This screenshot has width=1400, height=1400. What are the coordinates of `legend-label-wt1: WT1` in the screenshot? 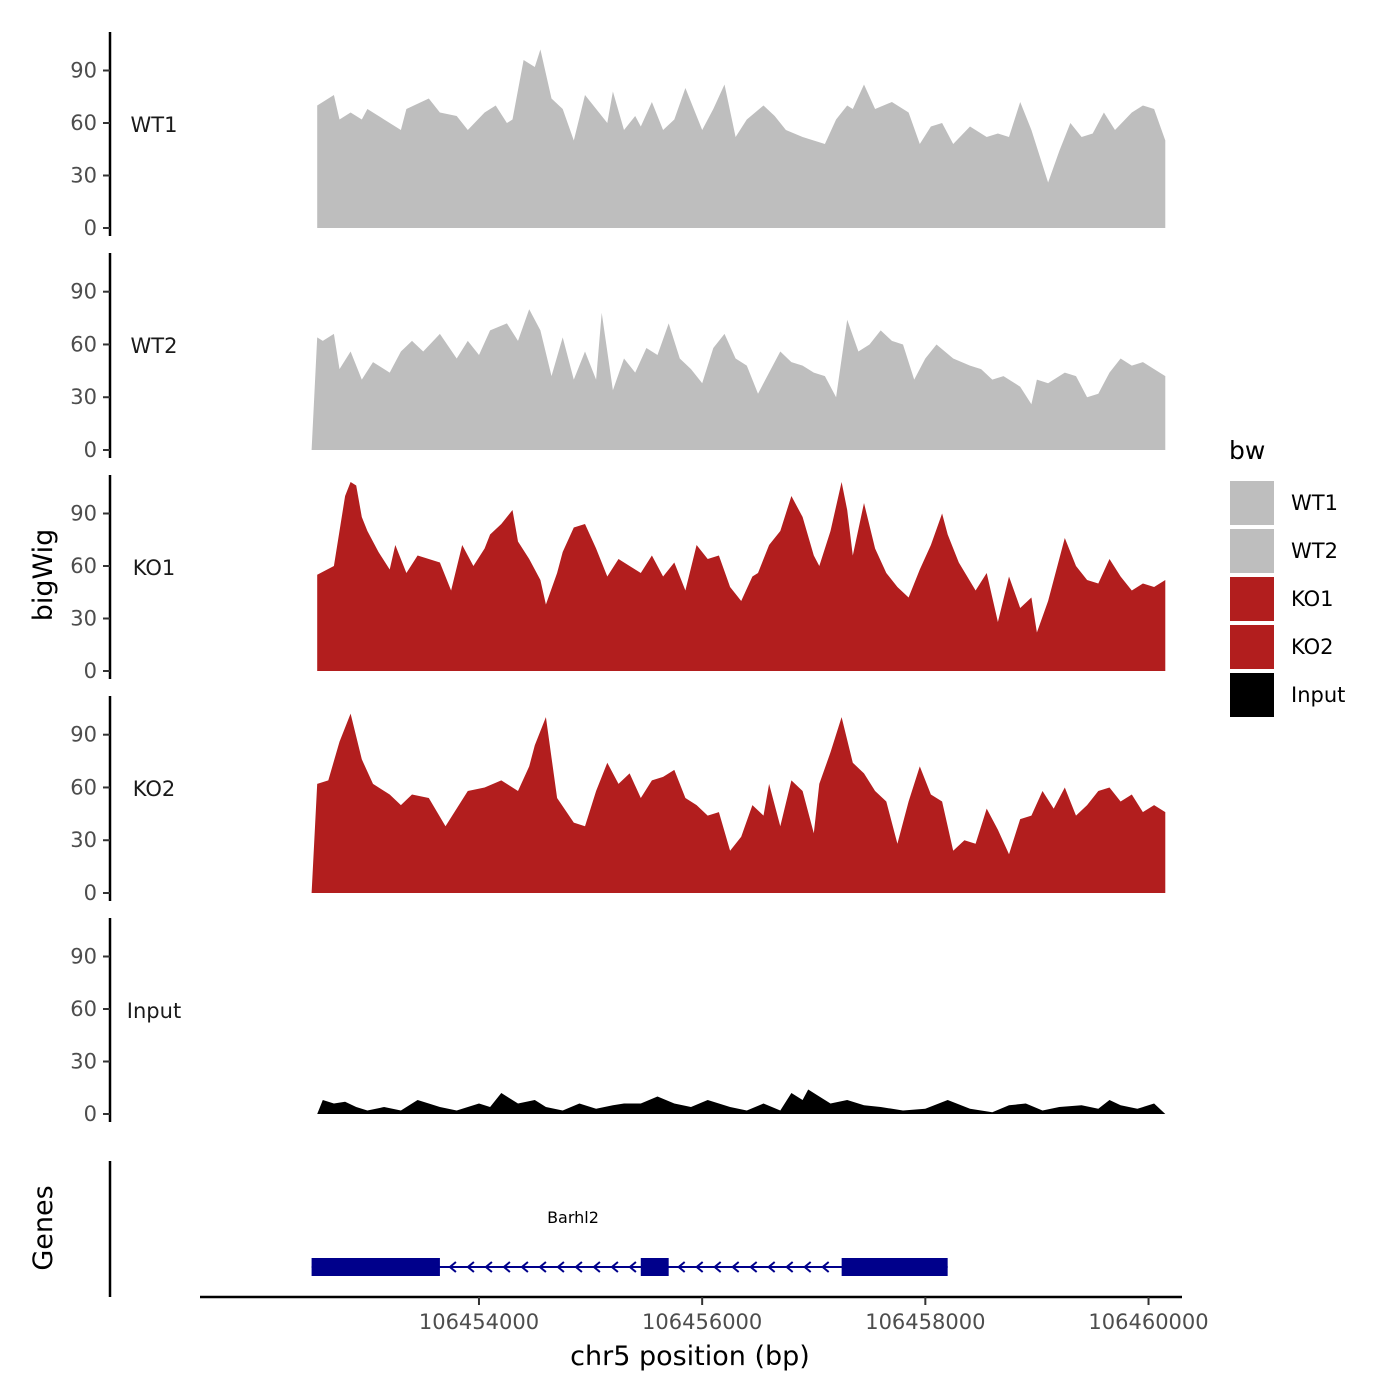 It's located at (1314, 503).